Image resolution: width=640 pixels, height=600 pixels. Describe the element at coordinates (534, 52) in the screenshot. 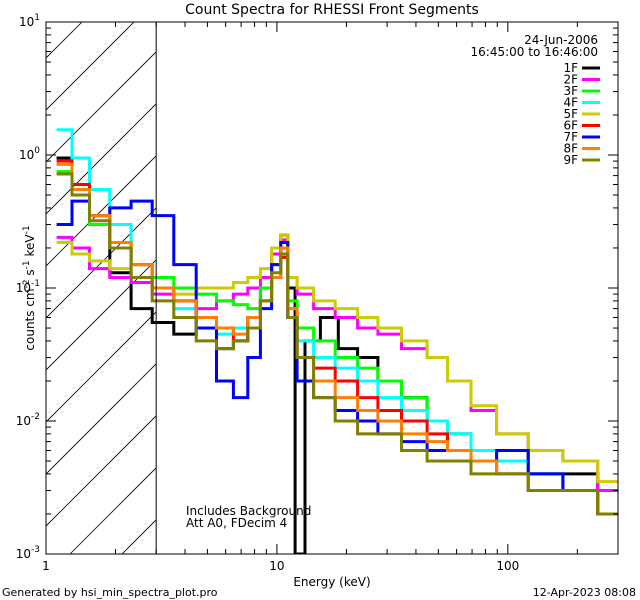

I see `time-range-label: 16:45:00 to 16:46:00` at that location.